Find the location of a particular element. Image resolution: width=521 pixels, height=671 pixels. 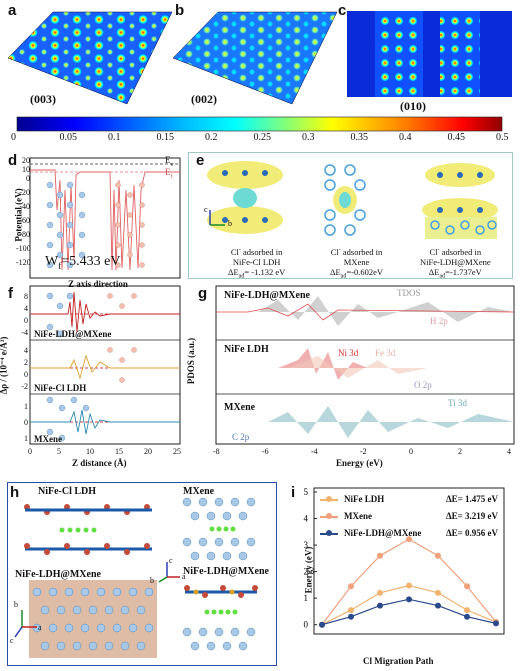

colorbar-tick: 0.15 is located at coordinates (165, 137).